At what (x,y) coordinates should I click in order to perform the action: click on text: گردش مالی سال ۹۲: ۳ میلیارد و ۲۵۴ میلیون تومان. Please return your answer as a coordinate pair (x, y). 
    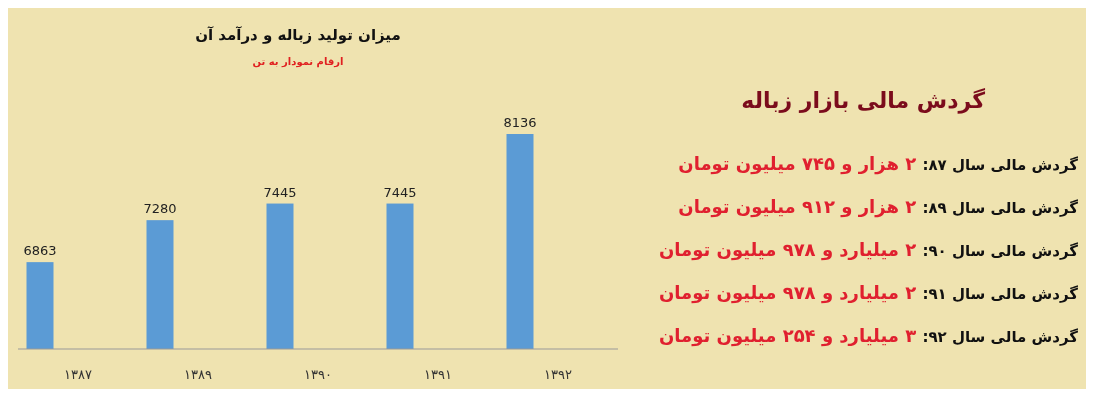
    Looking at the image, I should click on (868, 336).